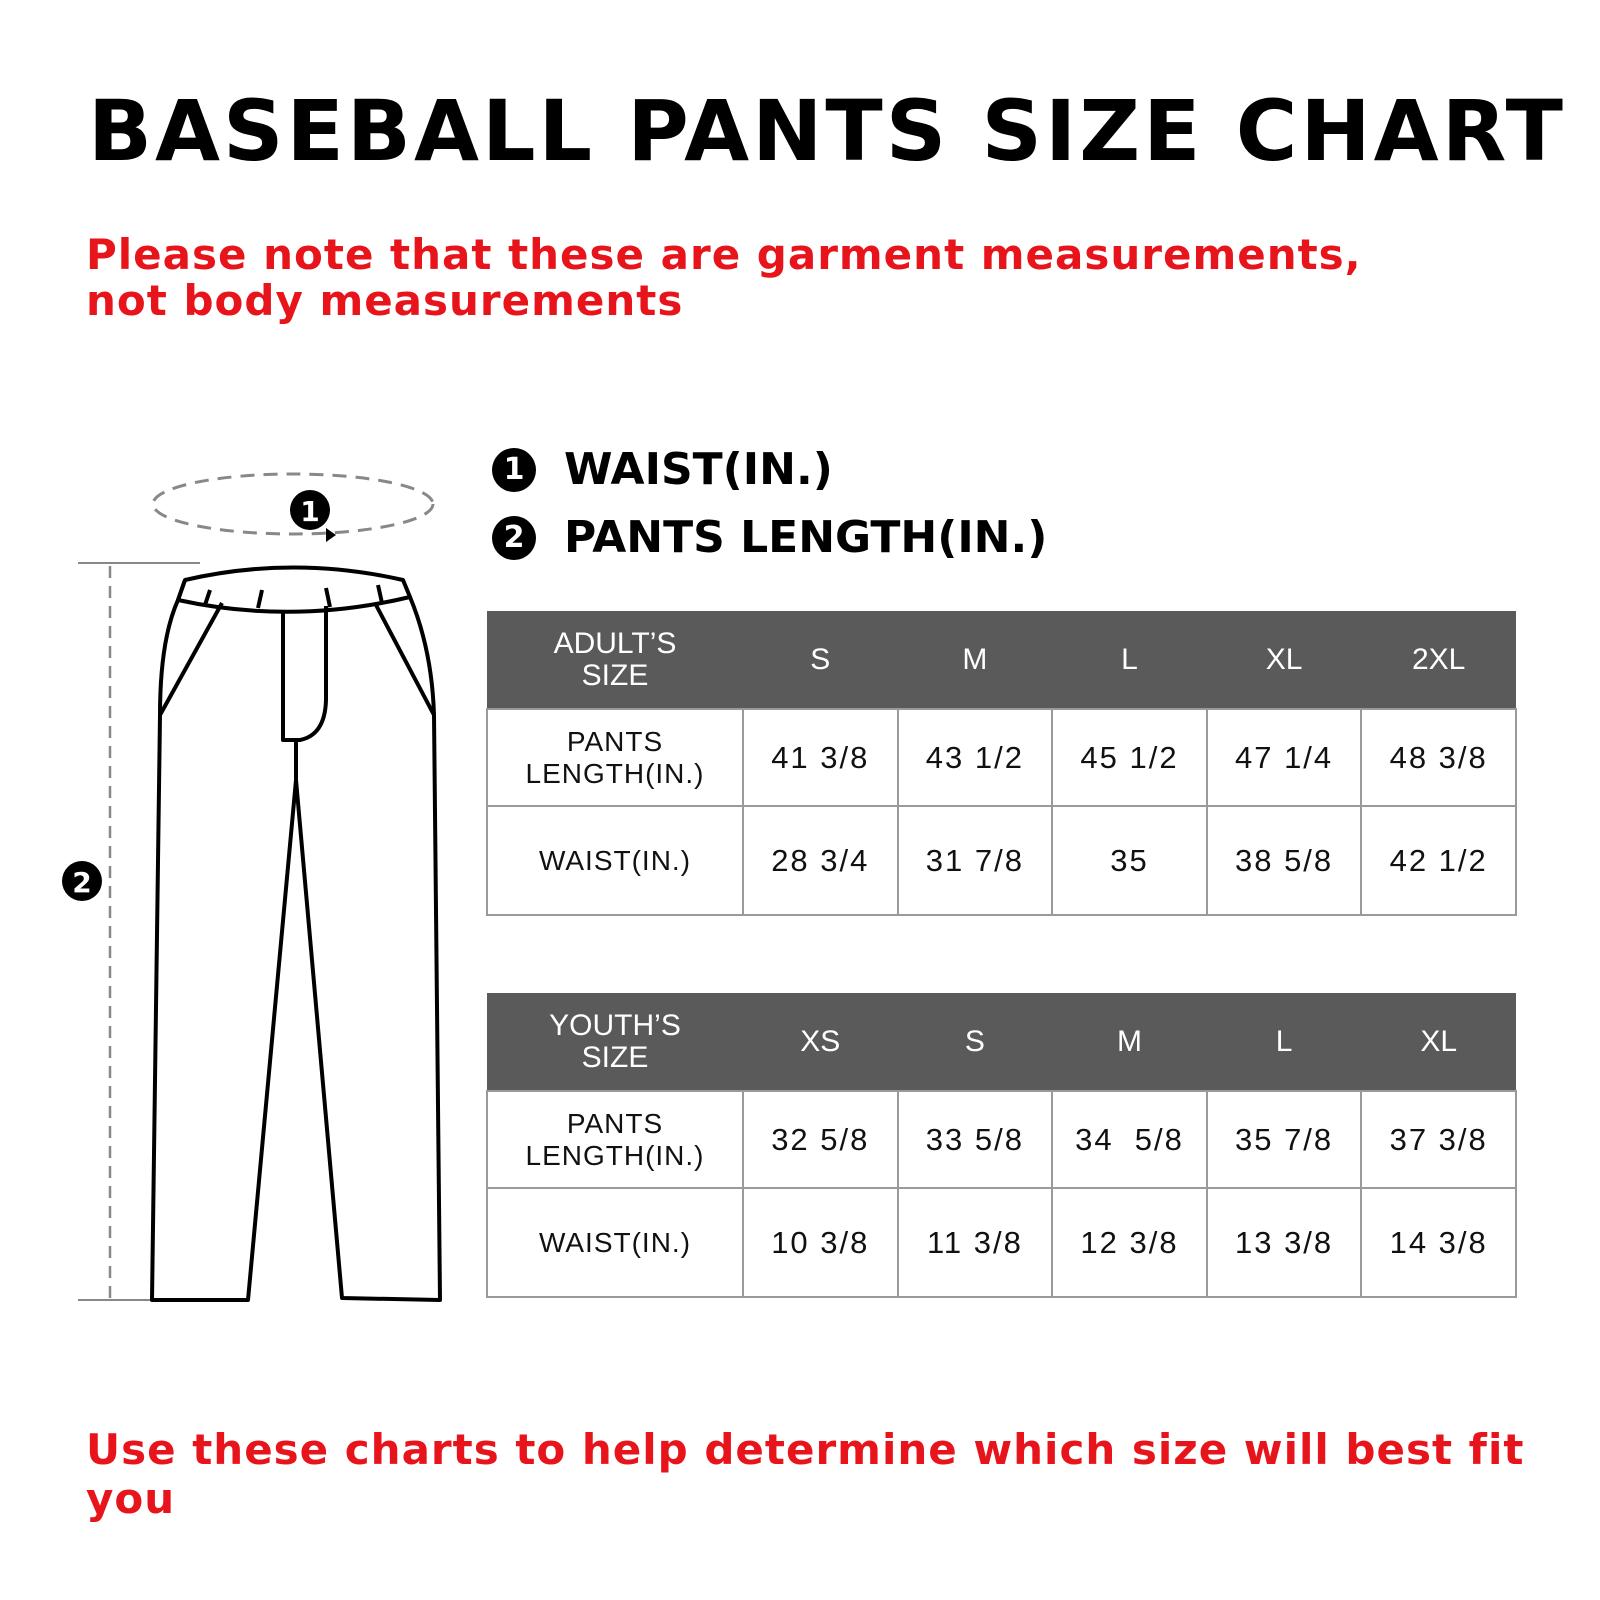  Describe the element at coordinates (820, 860) in the screenshot. I see `table-cell: 28 3/4` at that location.